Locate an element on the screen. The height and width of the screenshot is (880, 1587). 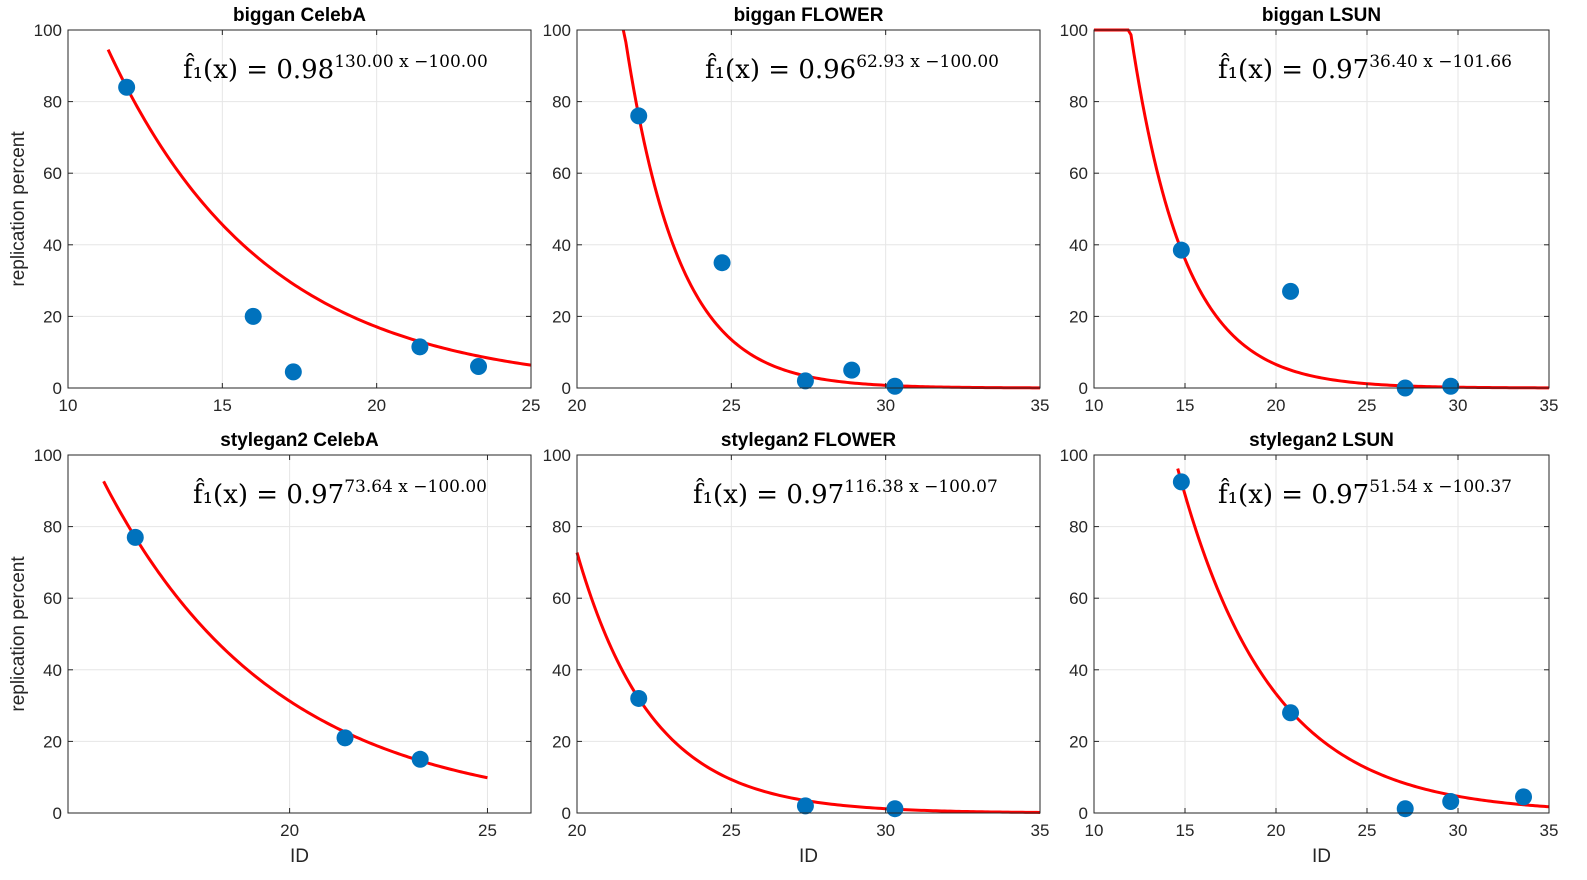
fit-formula: f̂₁(x) = 0.9662.93 x −100.00 is located at coordinates (852, 68).